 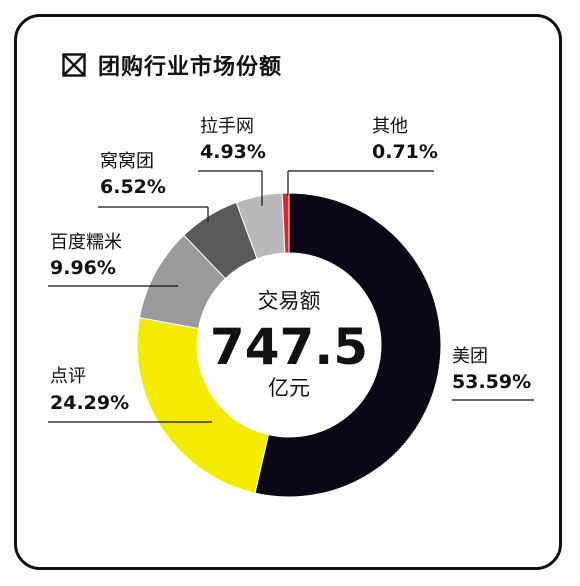 What do you see at coordinates (133, 187) in the screenshot?
I see `label-value-wowotuan: 6.52%` at bounding box center [133, 187].